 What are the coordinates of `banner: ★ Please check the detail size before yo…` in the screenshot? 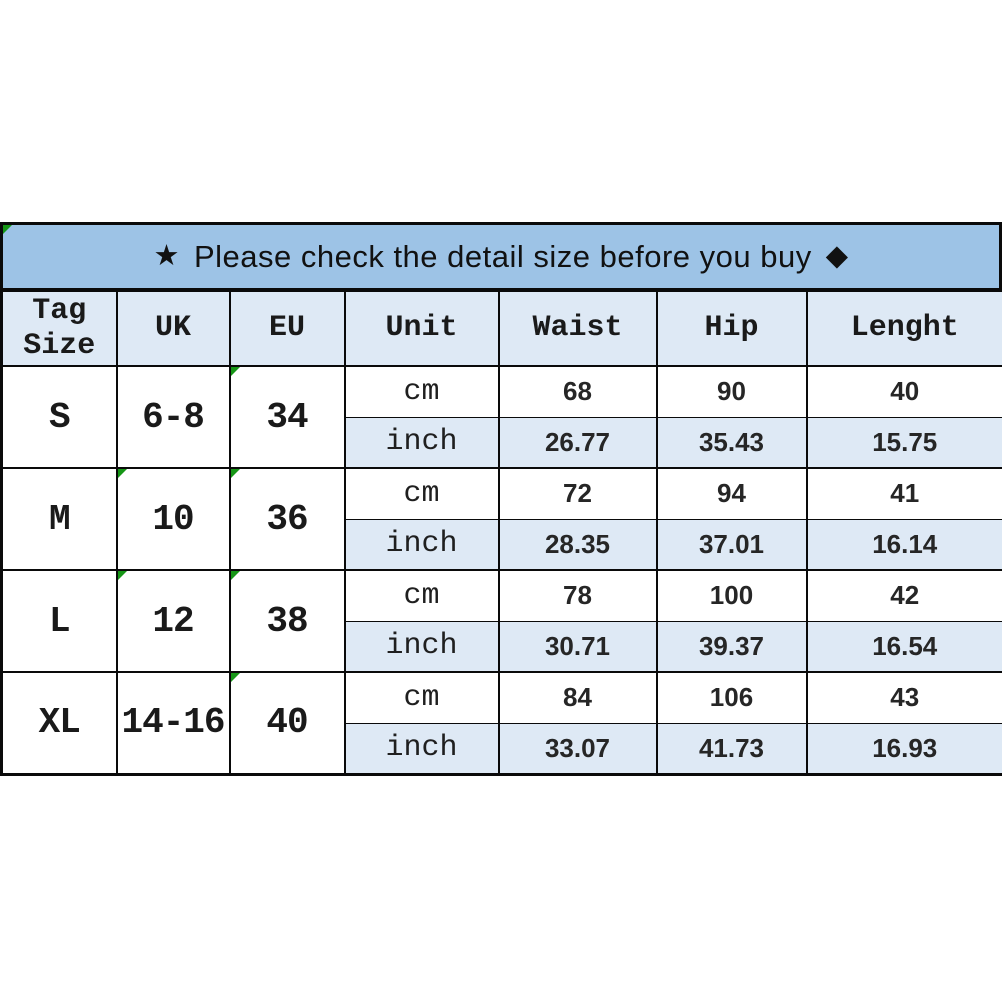 It's located at (501, 256).